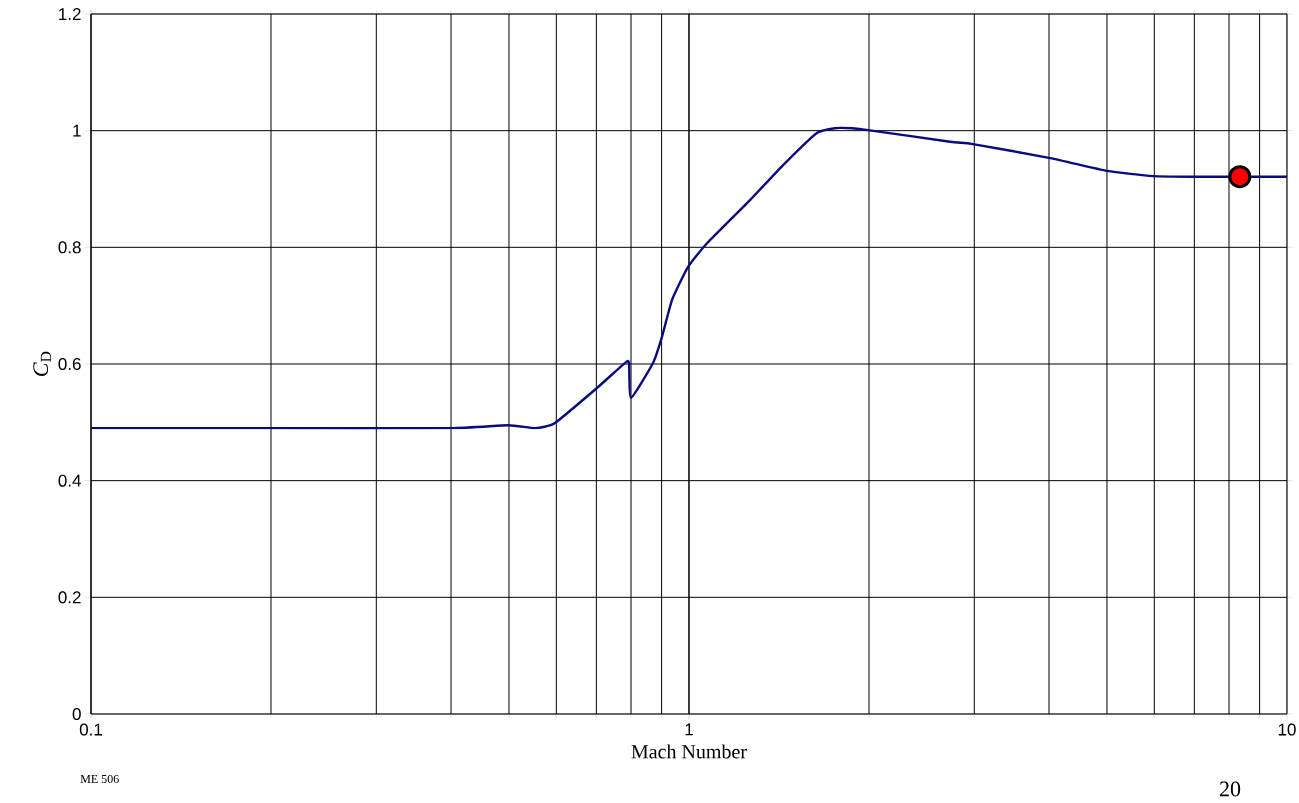 The image size is (1299, 803). What do you see at coordinates (69, 247) in the screenshot?
I see `y-tick-label: 0.8` at bounding box center [69, 247].